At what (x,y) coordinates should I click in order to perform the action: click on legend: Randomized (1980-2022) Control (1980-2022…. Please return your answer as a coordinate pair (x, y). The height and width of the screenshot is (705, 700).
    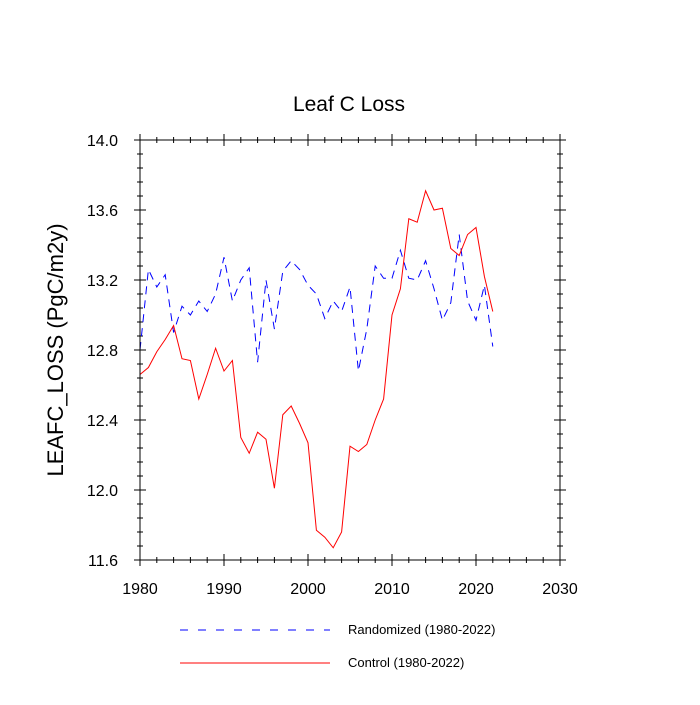
    Looking at the image, I should click on (337, 646).